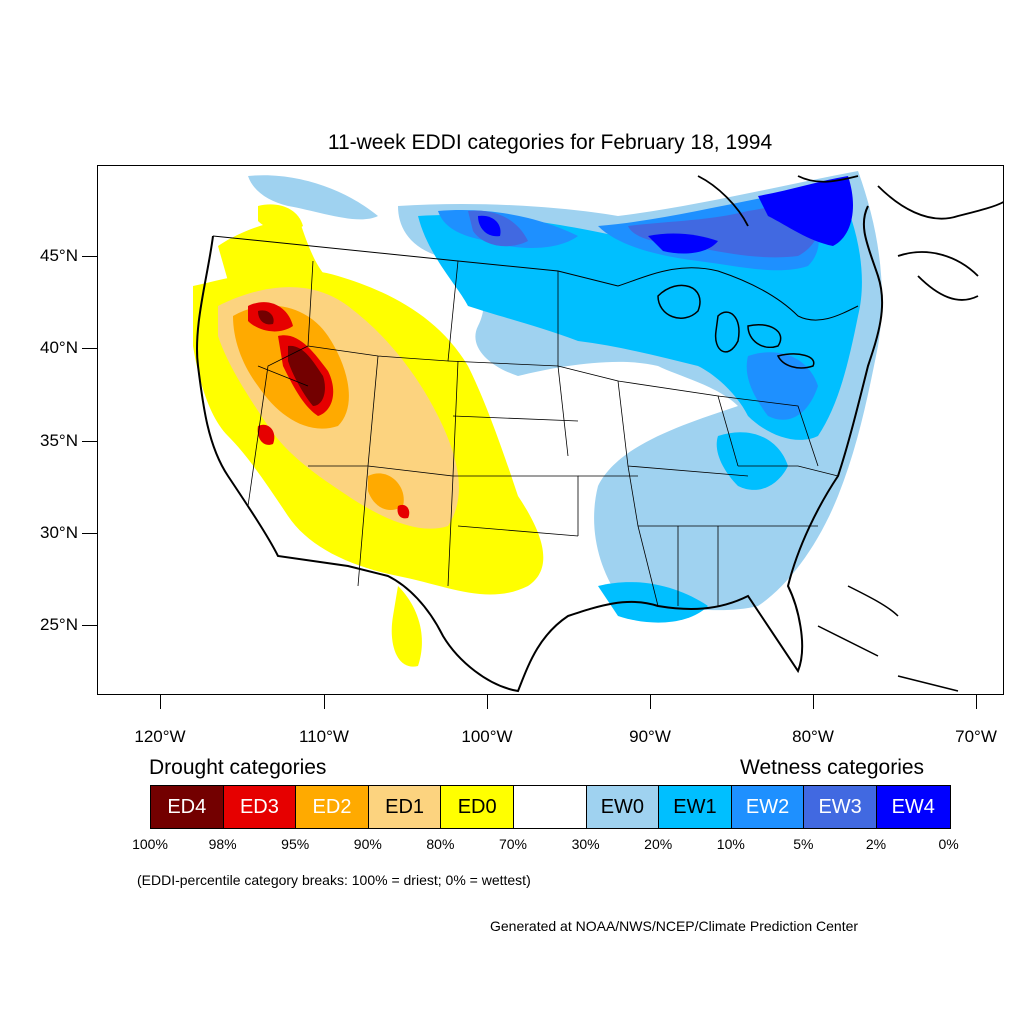 Image resolution: width=1024 pixels, height=1024 pixels. What do you see at coordinates (59, 624) in the screenshot?
I see `lat-label-25: 25°N` at bounding box center [59, 624].